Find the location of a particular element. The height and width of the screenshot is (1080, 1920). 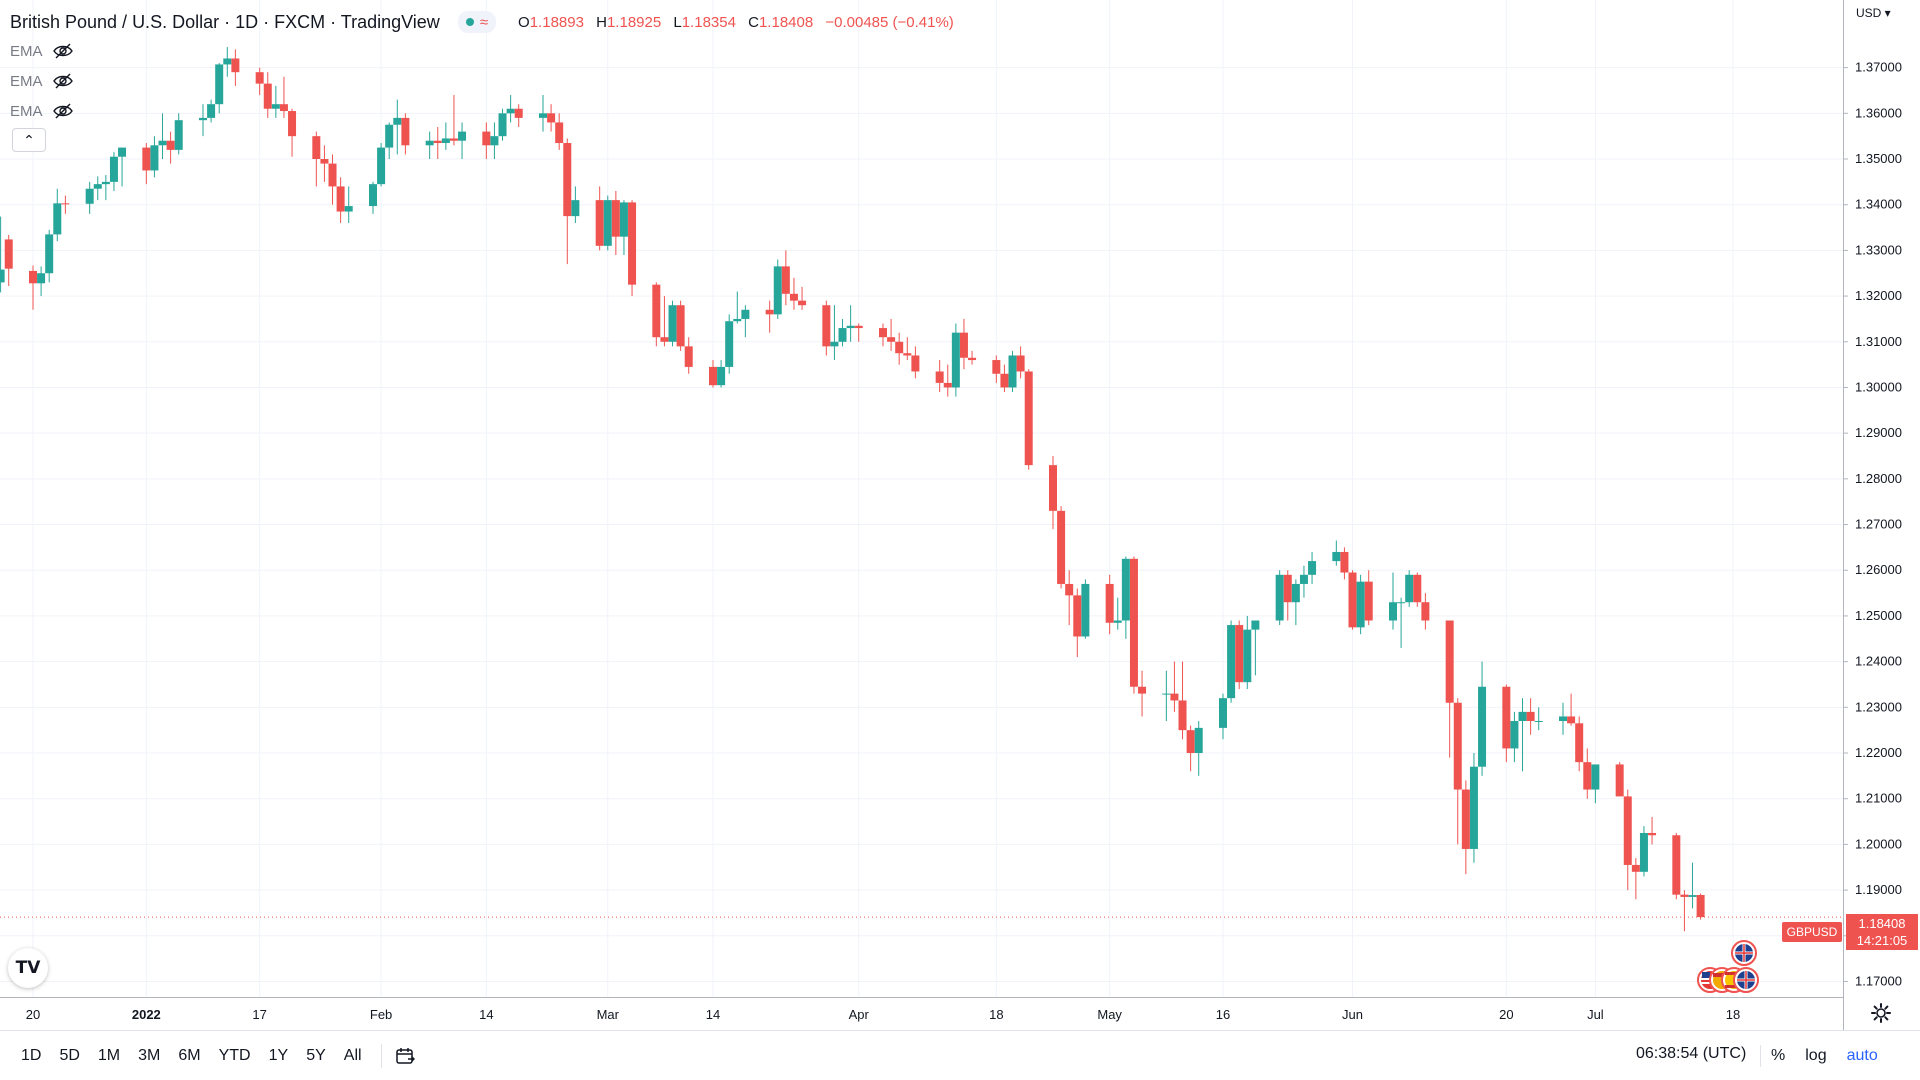

y-tick-label: 1.27000 is located at coordinates (1878, 524).